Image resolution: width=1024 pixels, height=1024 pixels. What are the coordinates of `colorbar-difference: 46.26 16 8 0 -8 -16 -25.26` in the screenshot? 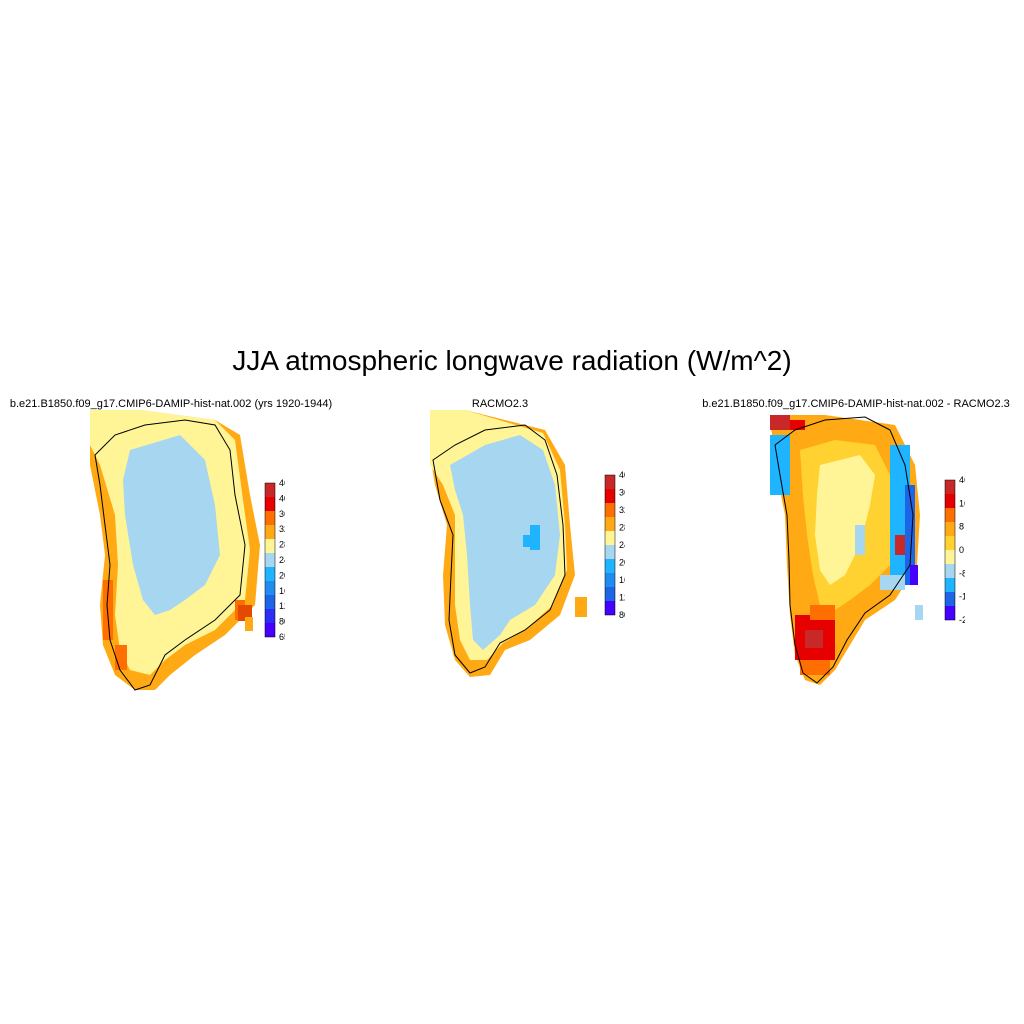 It's located at (954, 550).